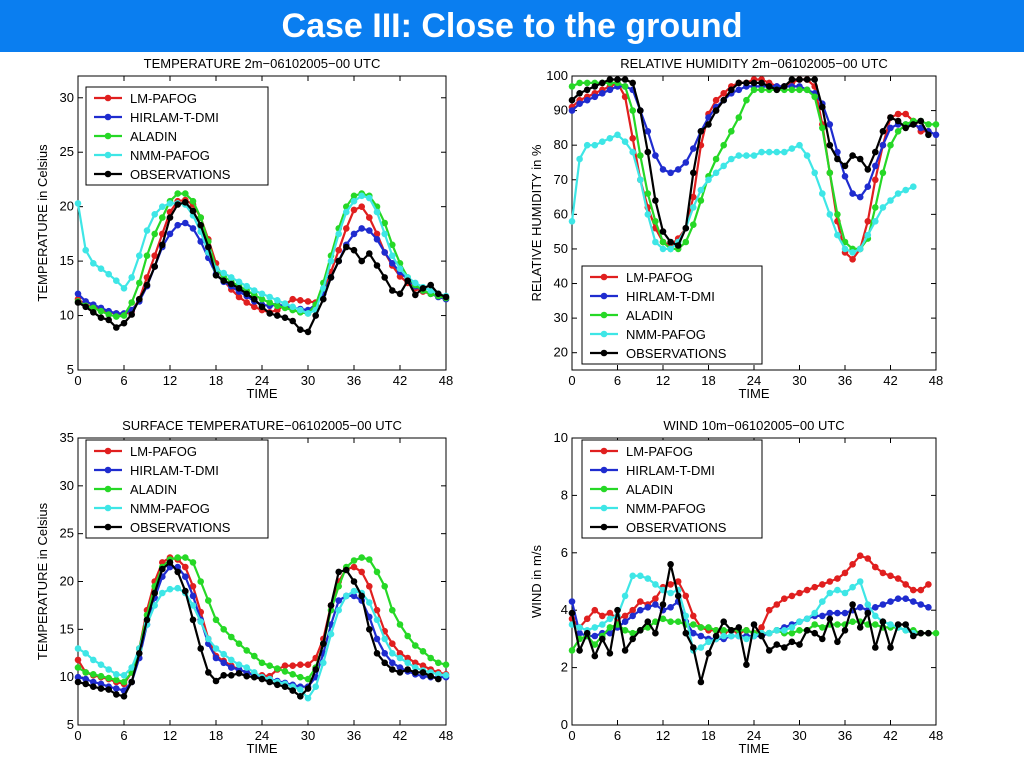  I want to click on y-tick-label: 40, so click(561, 283).